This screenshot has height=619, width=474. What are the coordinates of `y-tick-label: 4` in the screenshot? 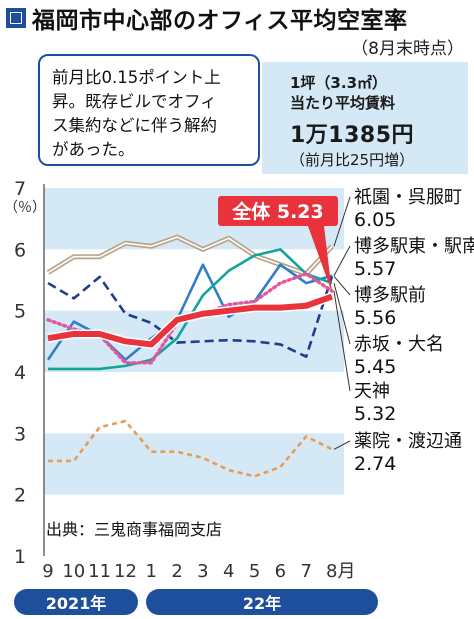 It's located at (20, 373).